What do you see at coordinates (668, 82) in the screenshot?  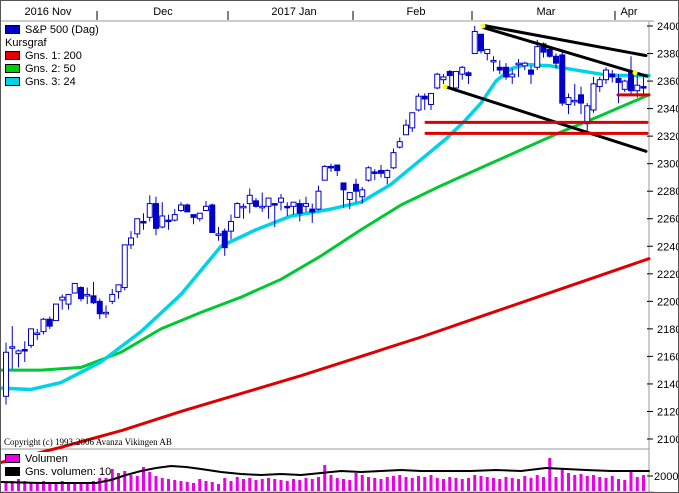 I see `price-tick-label: 2360` at bounding box center [668, 82].